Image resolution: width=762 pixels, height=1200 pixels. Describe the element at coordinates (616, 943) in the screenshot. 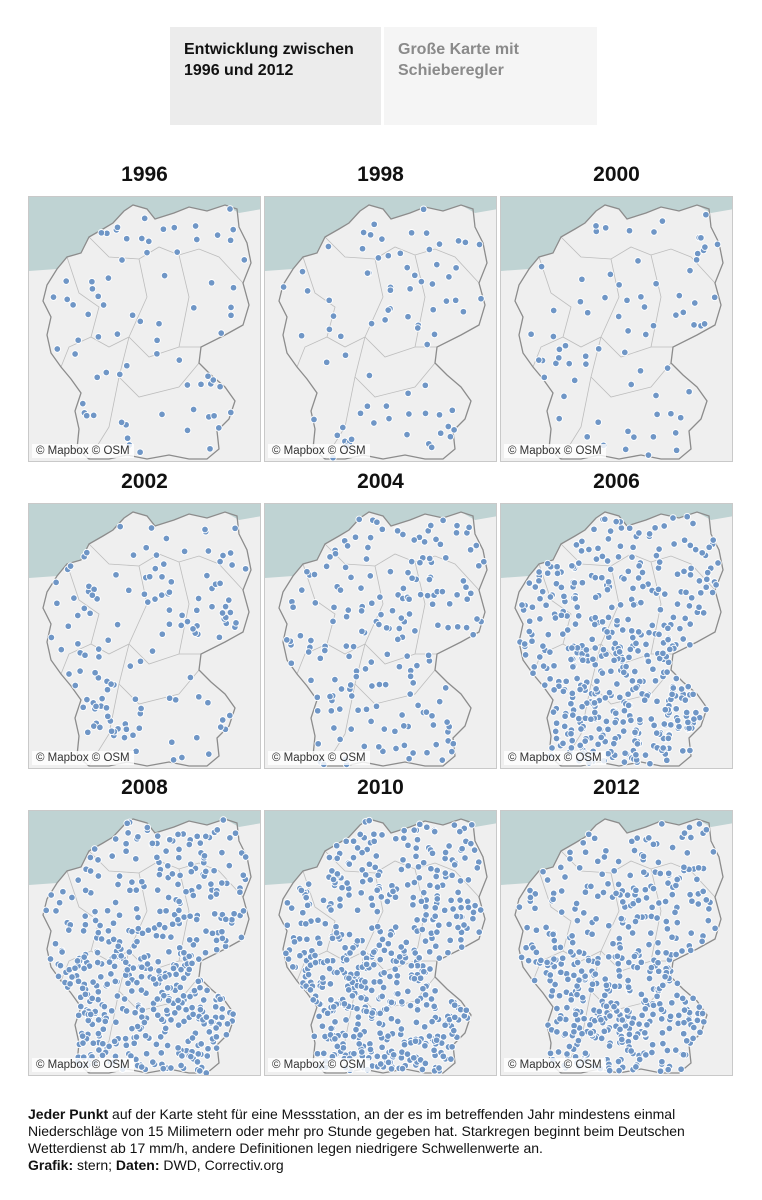

I see `station-map-2012: © Mapbox © OSM` at that location.